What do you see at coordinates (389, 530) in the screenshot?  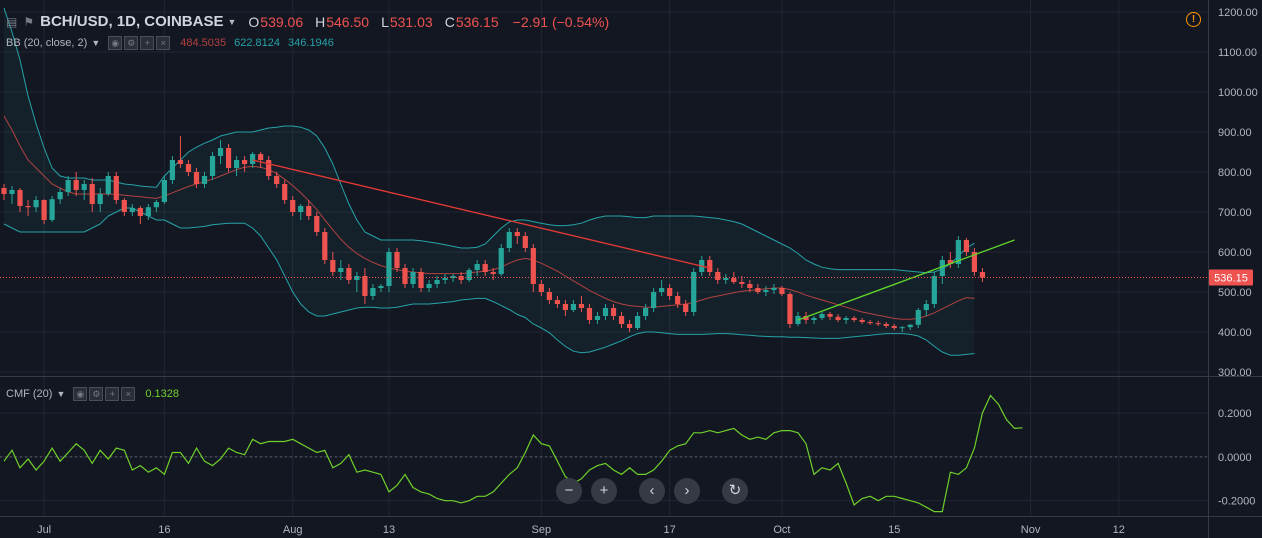 I see `time-axis-label: 13` at bounding box center [389, 530].